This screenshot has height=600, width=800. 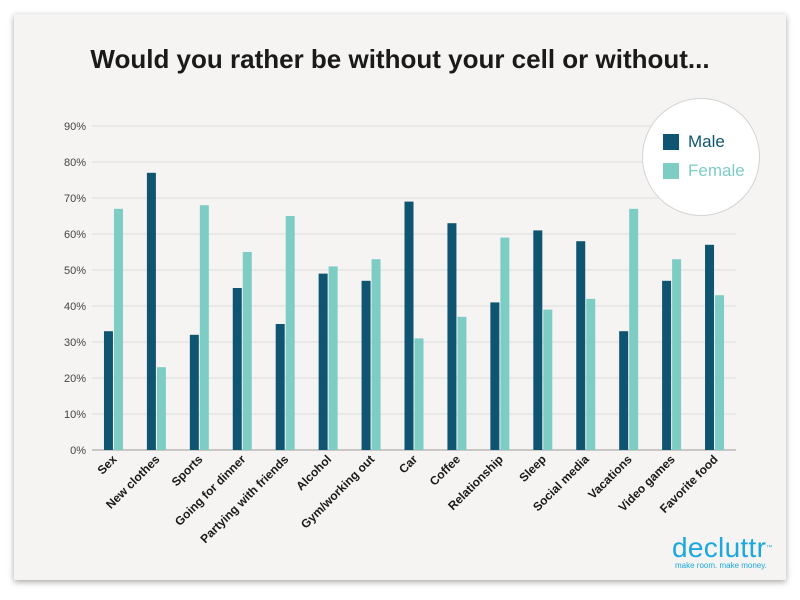 I want to click on x-tick-label: Sports, so click(x=187, y=470).